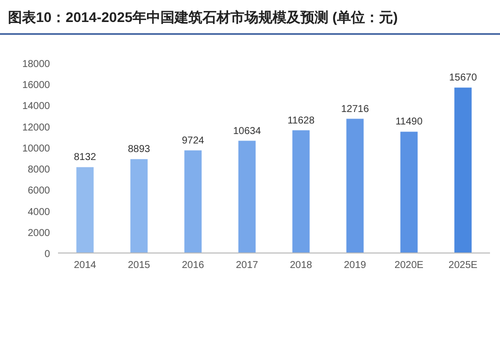 This screenshot has width=500, height=362. What do you see at coordinates (39, 170) in the screenshot?
I see `y-tick-label: 8000` at bounding box center [39, 170].